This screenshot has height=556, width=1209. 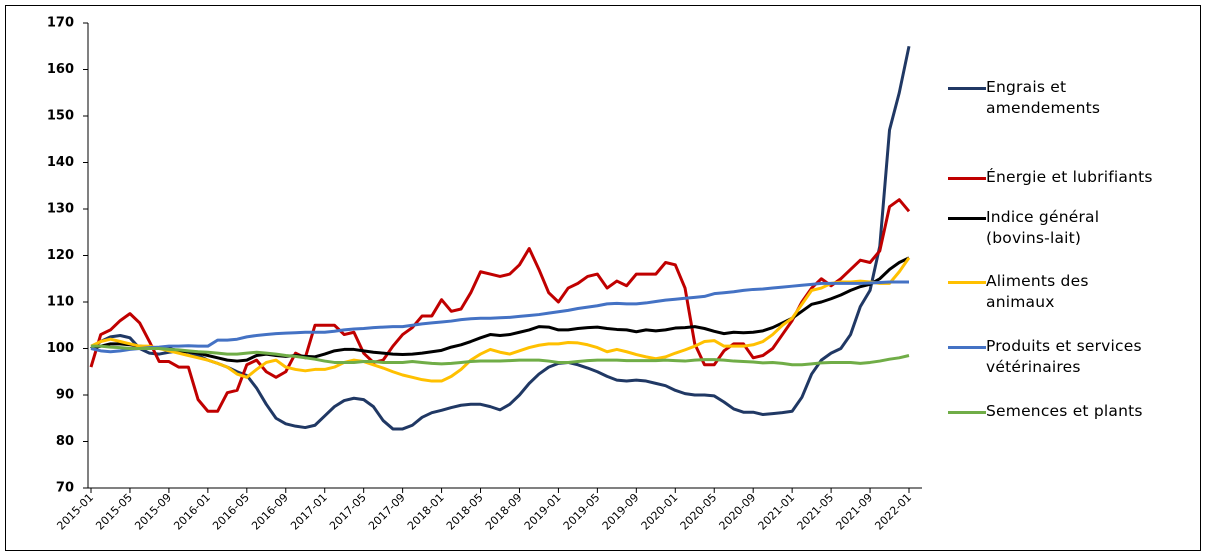 I want to click on legend-item: Énergie et lubrifiants, so click(x=1078, y=177).